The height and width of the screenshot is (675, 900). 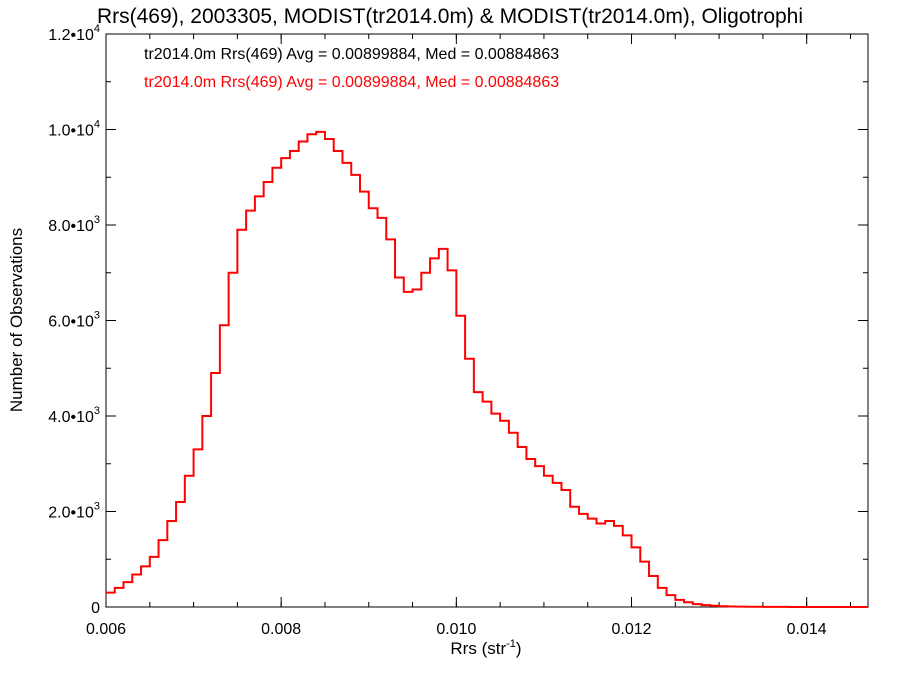 What do you see at coordinates (74, 320) in the screenshot?
I see `y-tick-label-3: 6.0•103` at bounding box center [74, 320].